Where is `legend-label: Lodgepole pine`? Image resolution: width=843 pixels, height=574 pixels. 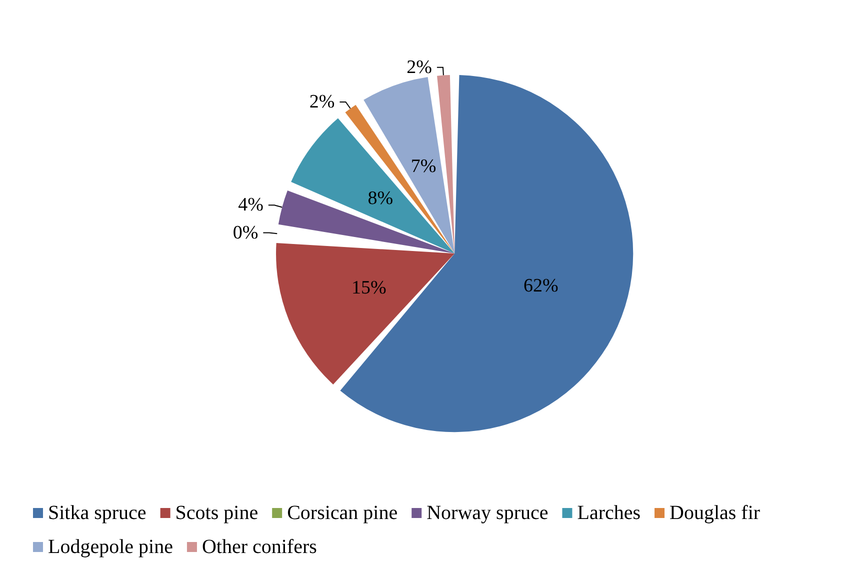 legend-label: Lodgepole pine is located at coordinates (111, 547).